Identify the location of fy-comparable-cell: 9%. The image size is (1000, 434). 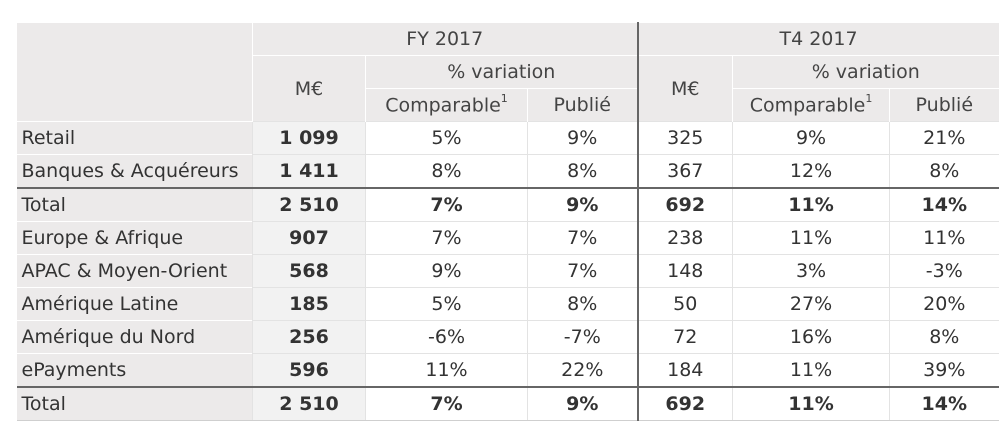
(446, 271).